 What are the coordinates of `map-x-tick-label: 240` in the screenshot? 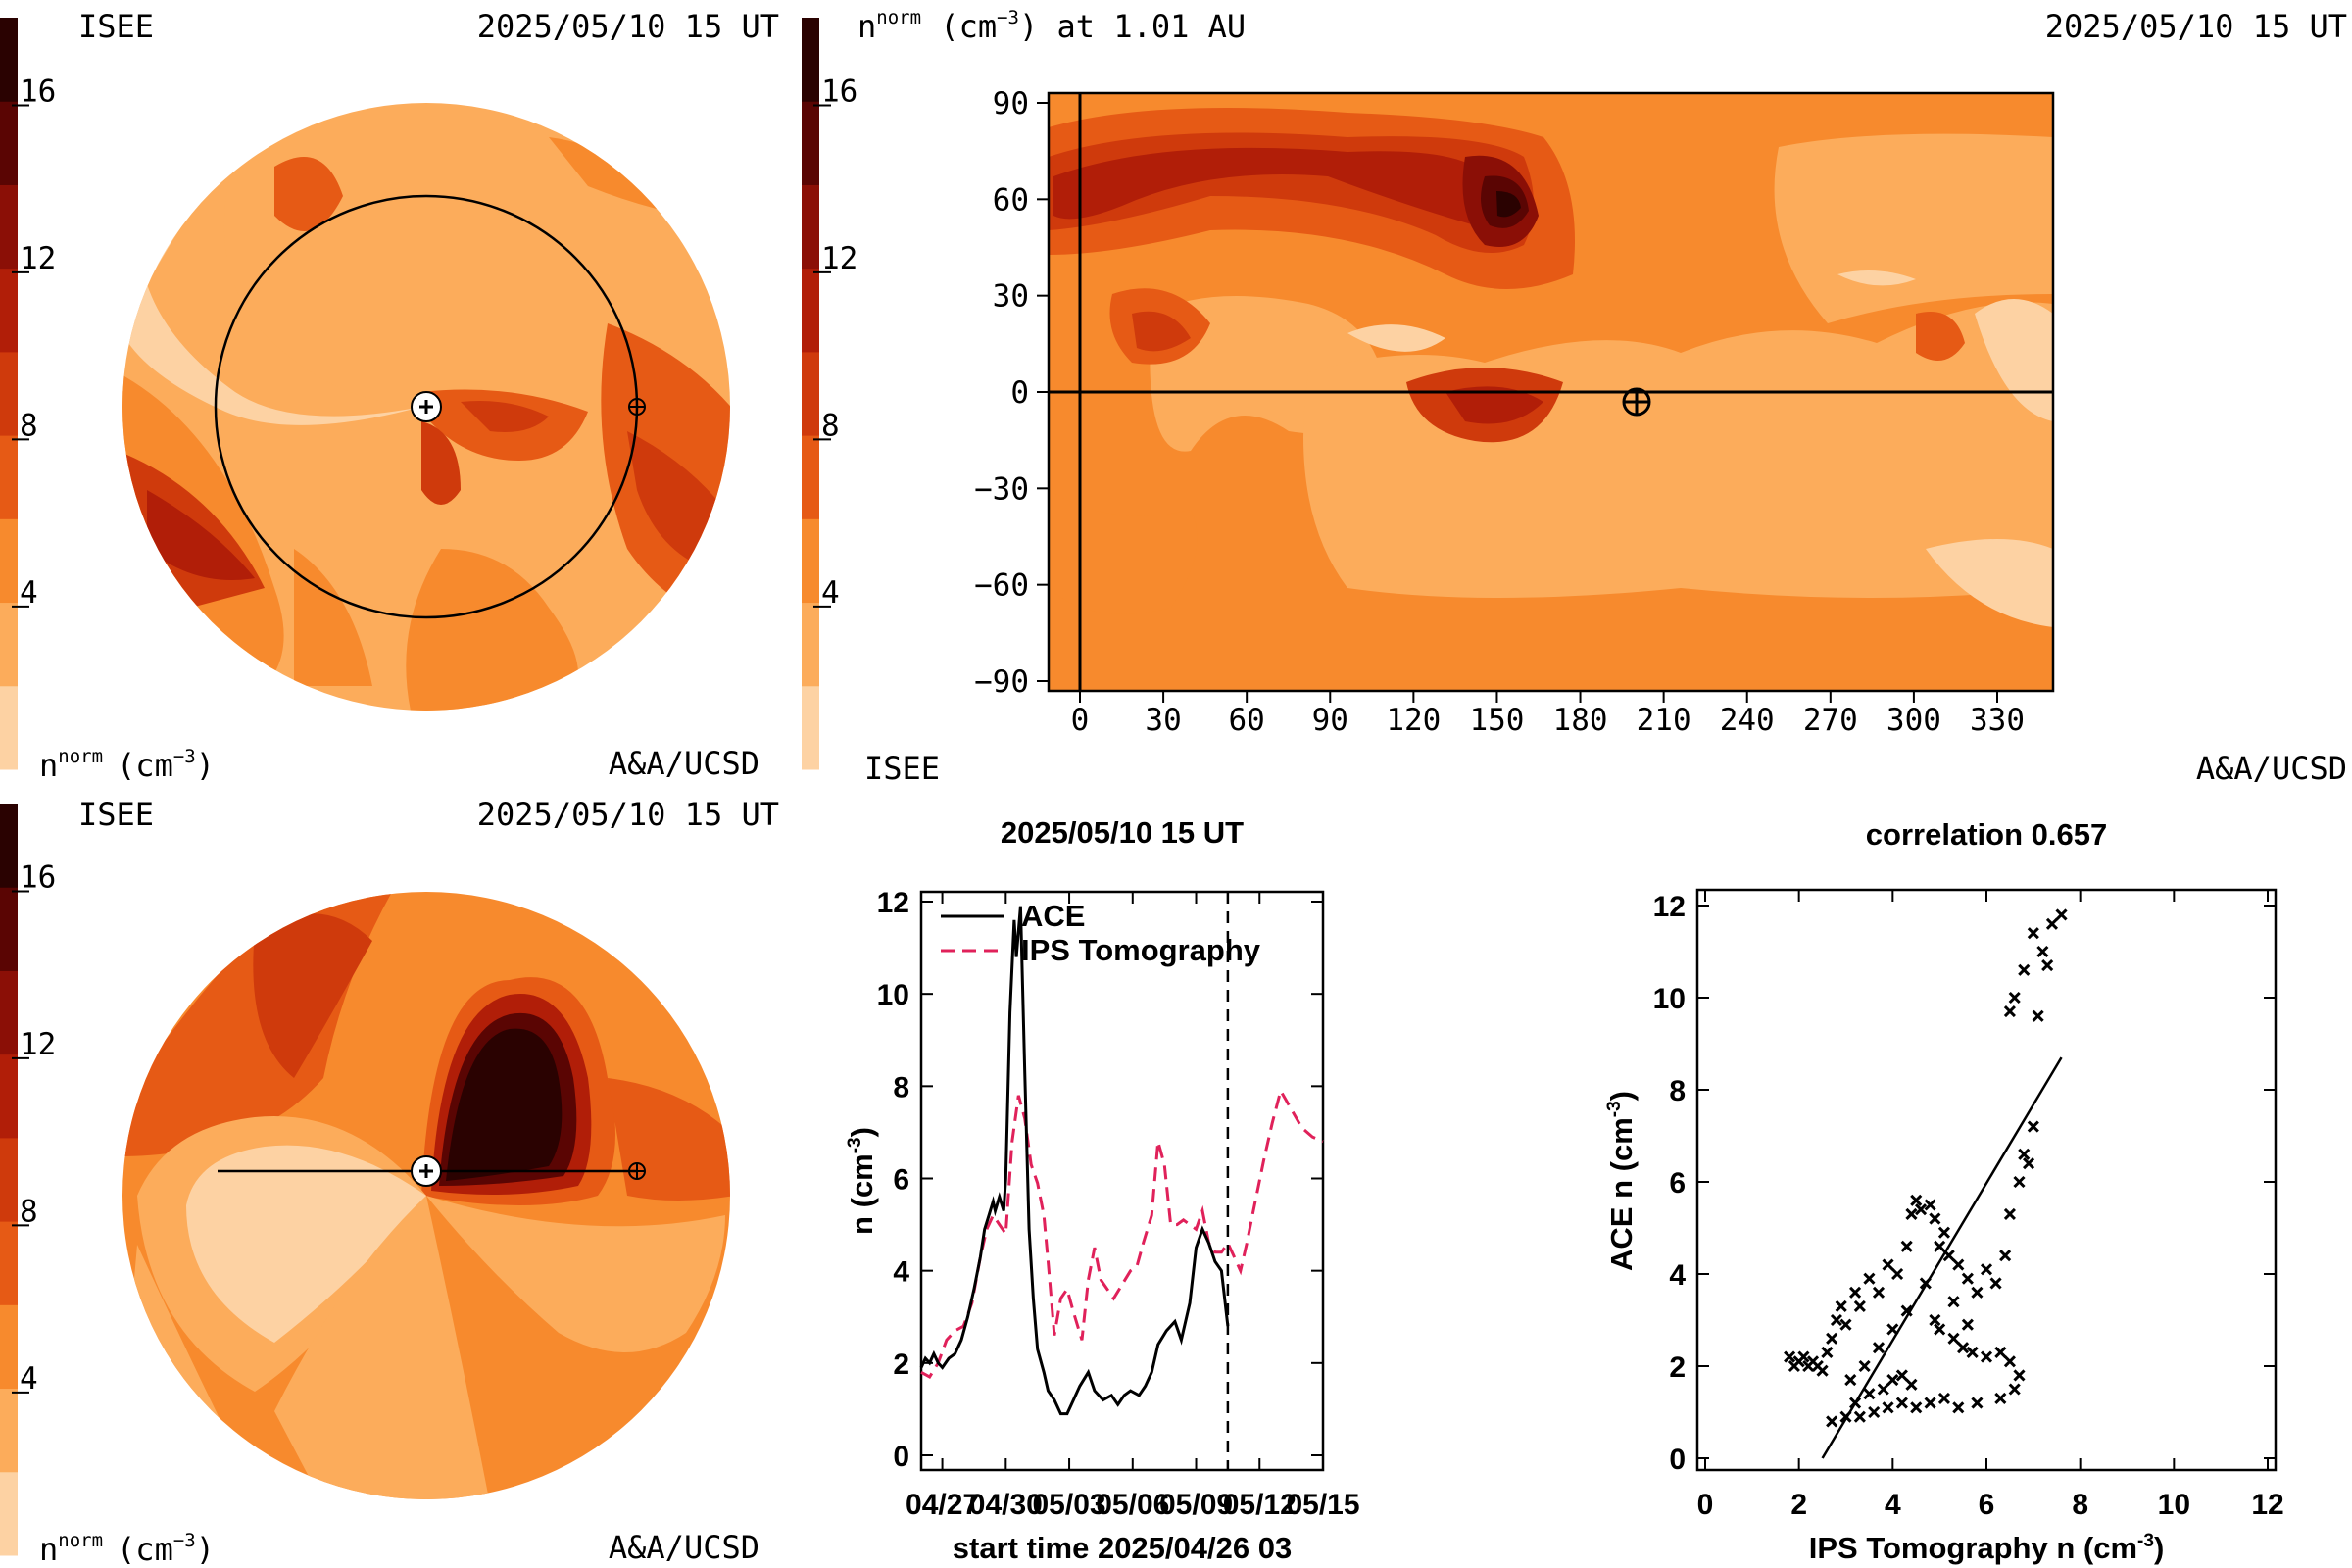 It's located at (1747, 720).